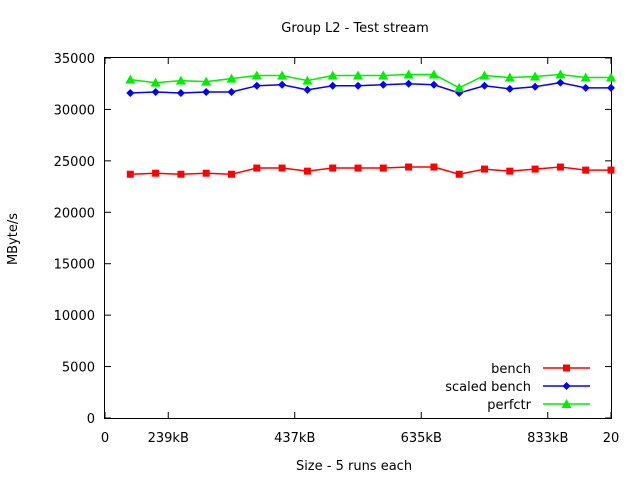 The height and width of the screenshot is (480, 640). I want to click on legend: bench scaled bench perfctr, so click(517, 387).